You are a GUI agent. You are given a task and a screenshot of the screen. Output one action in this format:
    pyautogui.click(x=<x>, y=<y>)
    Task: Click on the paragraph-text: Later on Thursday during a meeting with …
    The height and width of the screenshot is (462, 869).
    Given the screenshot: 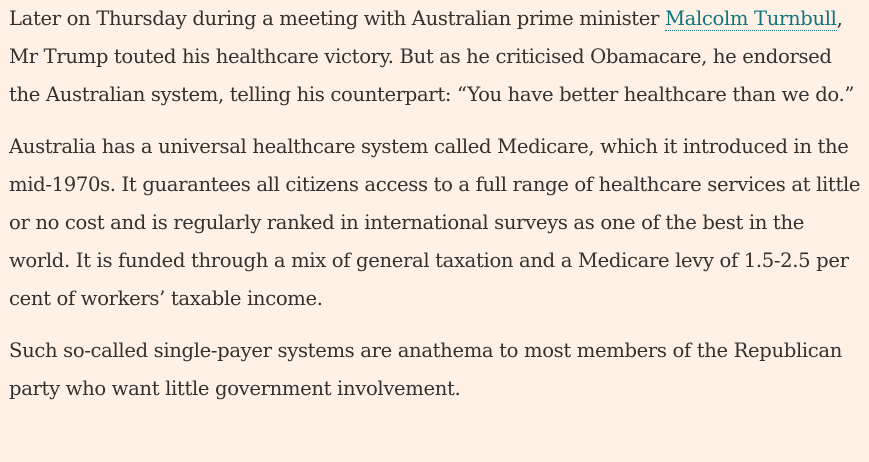 What is the action you would take?
    pyautogui.click(x=337, y=18)
    